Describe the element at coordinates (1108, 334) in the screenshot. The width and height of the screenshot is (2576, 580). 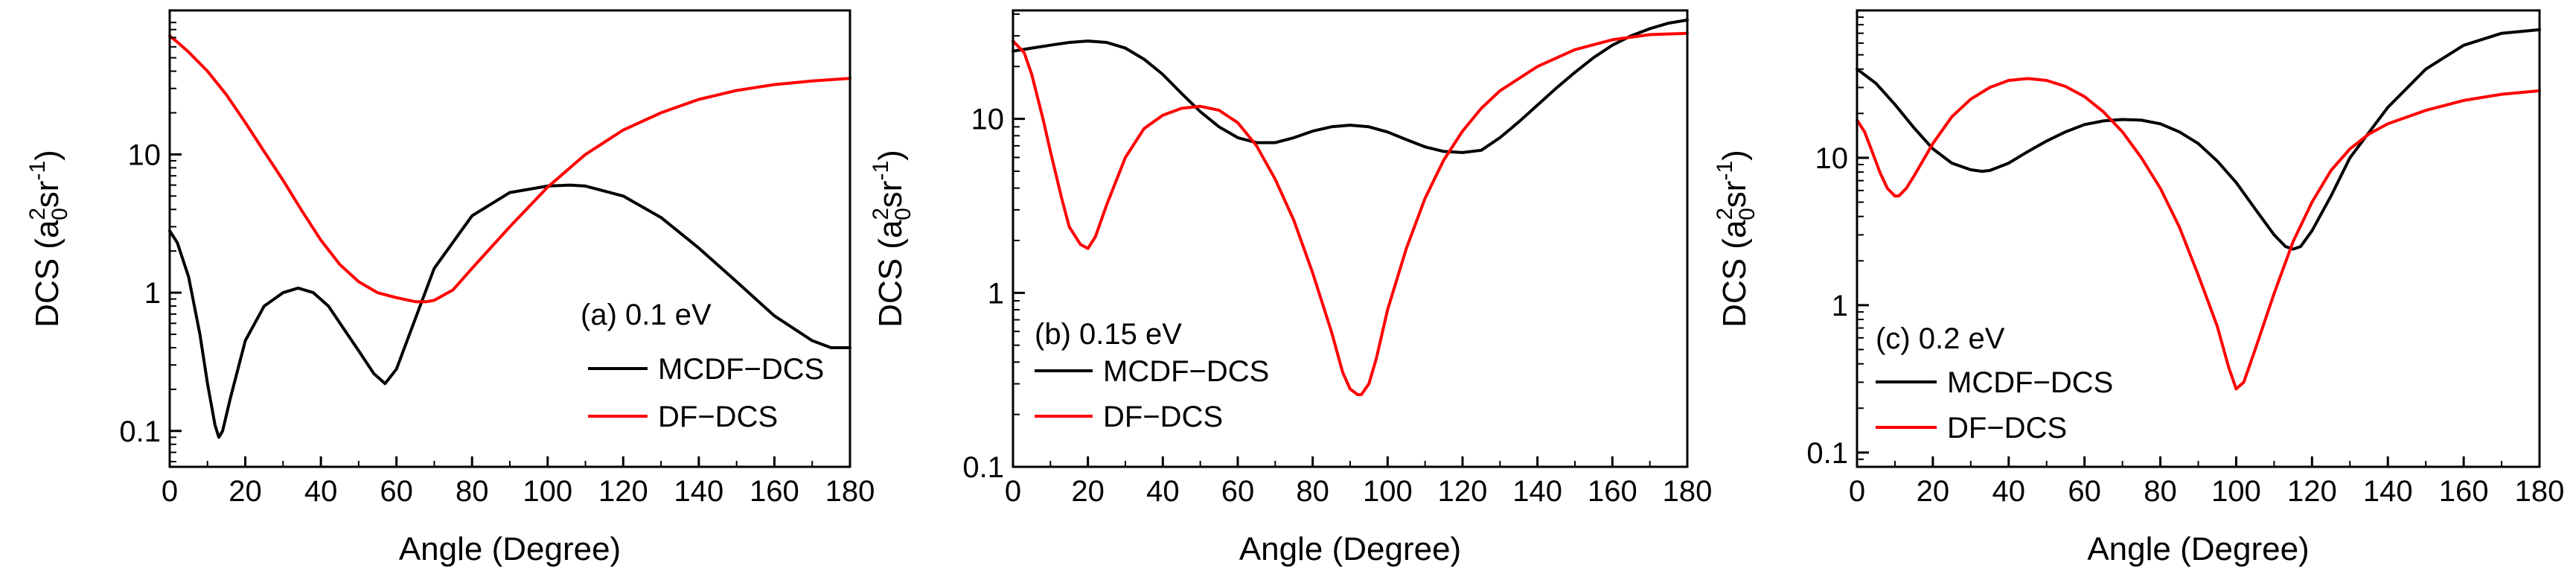
I see `panel-label: (b) 0.15 eV` at that location.